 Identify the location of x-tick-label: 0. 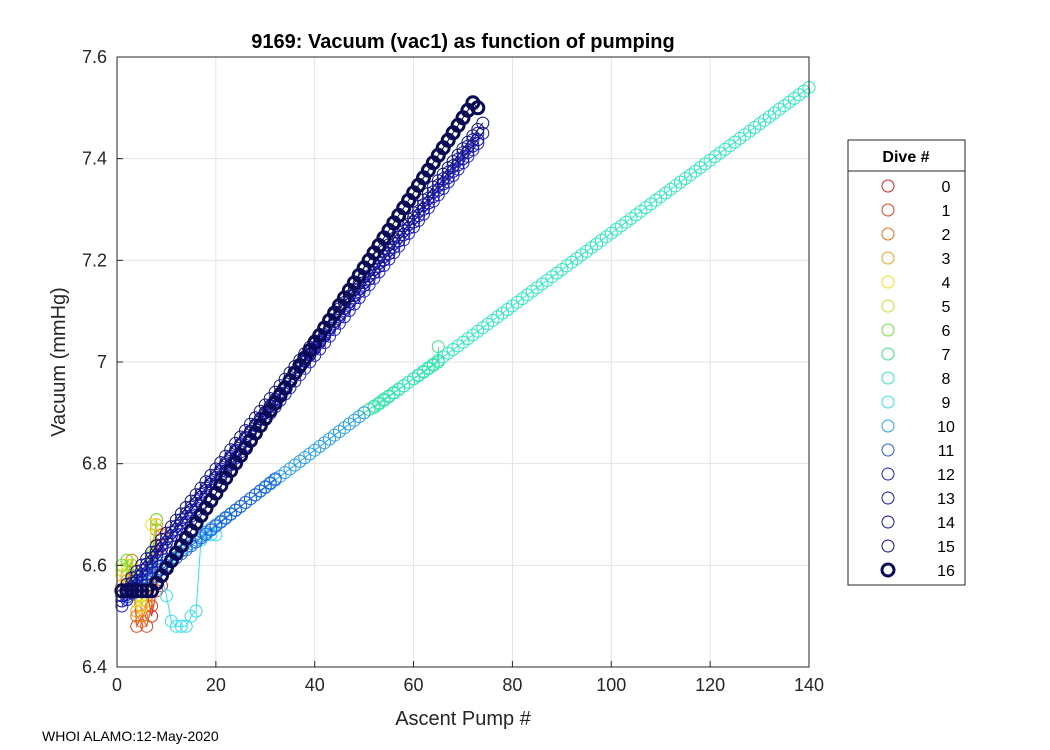
(117, 685).